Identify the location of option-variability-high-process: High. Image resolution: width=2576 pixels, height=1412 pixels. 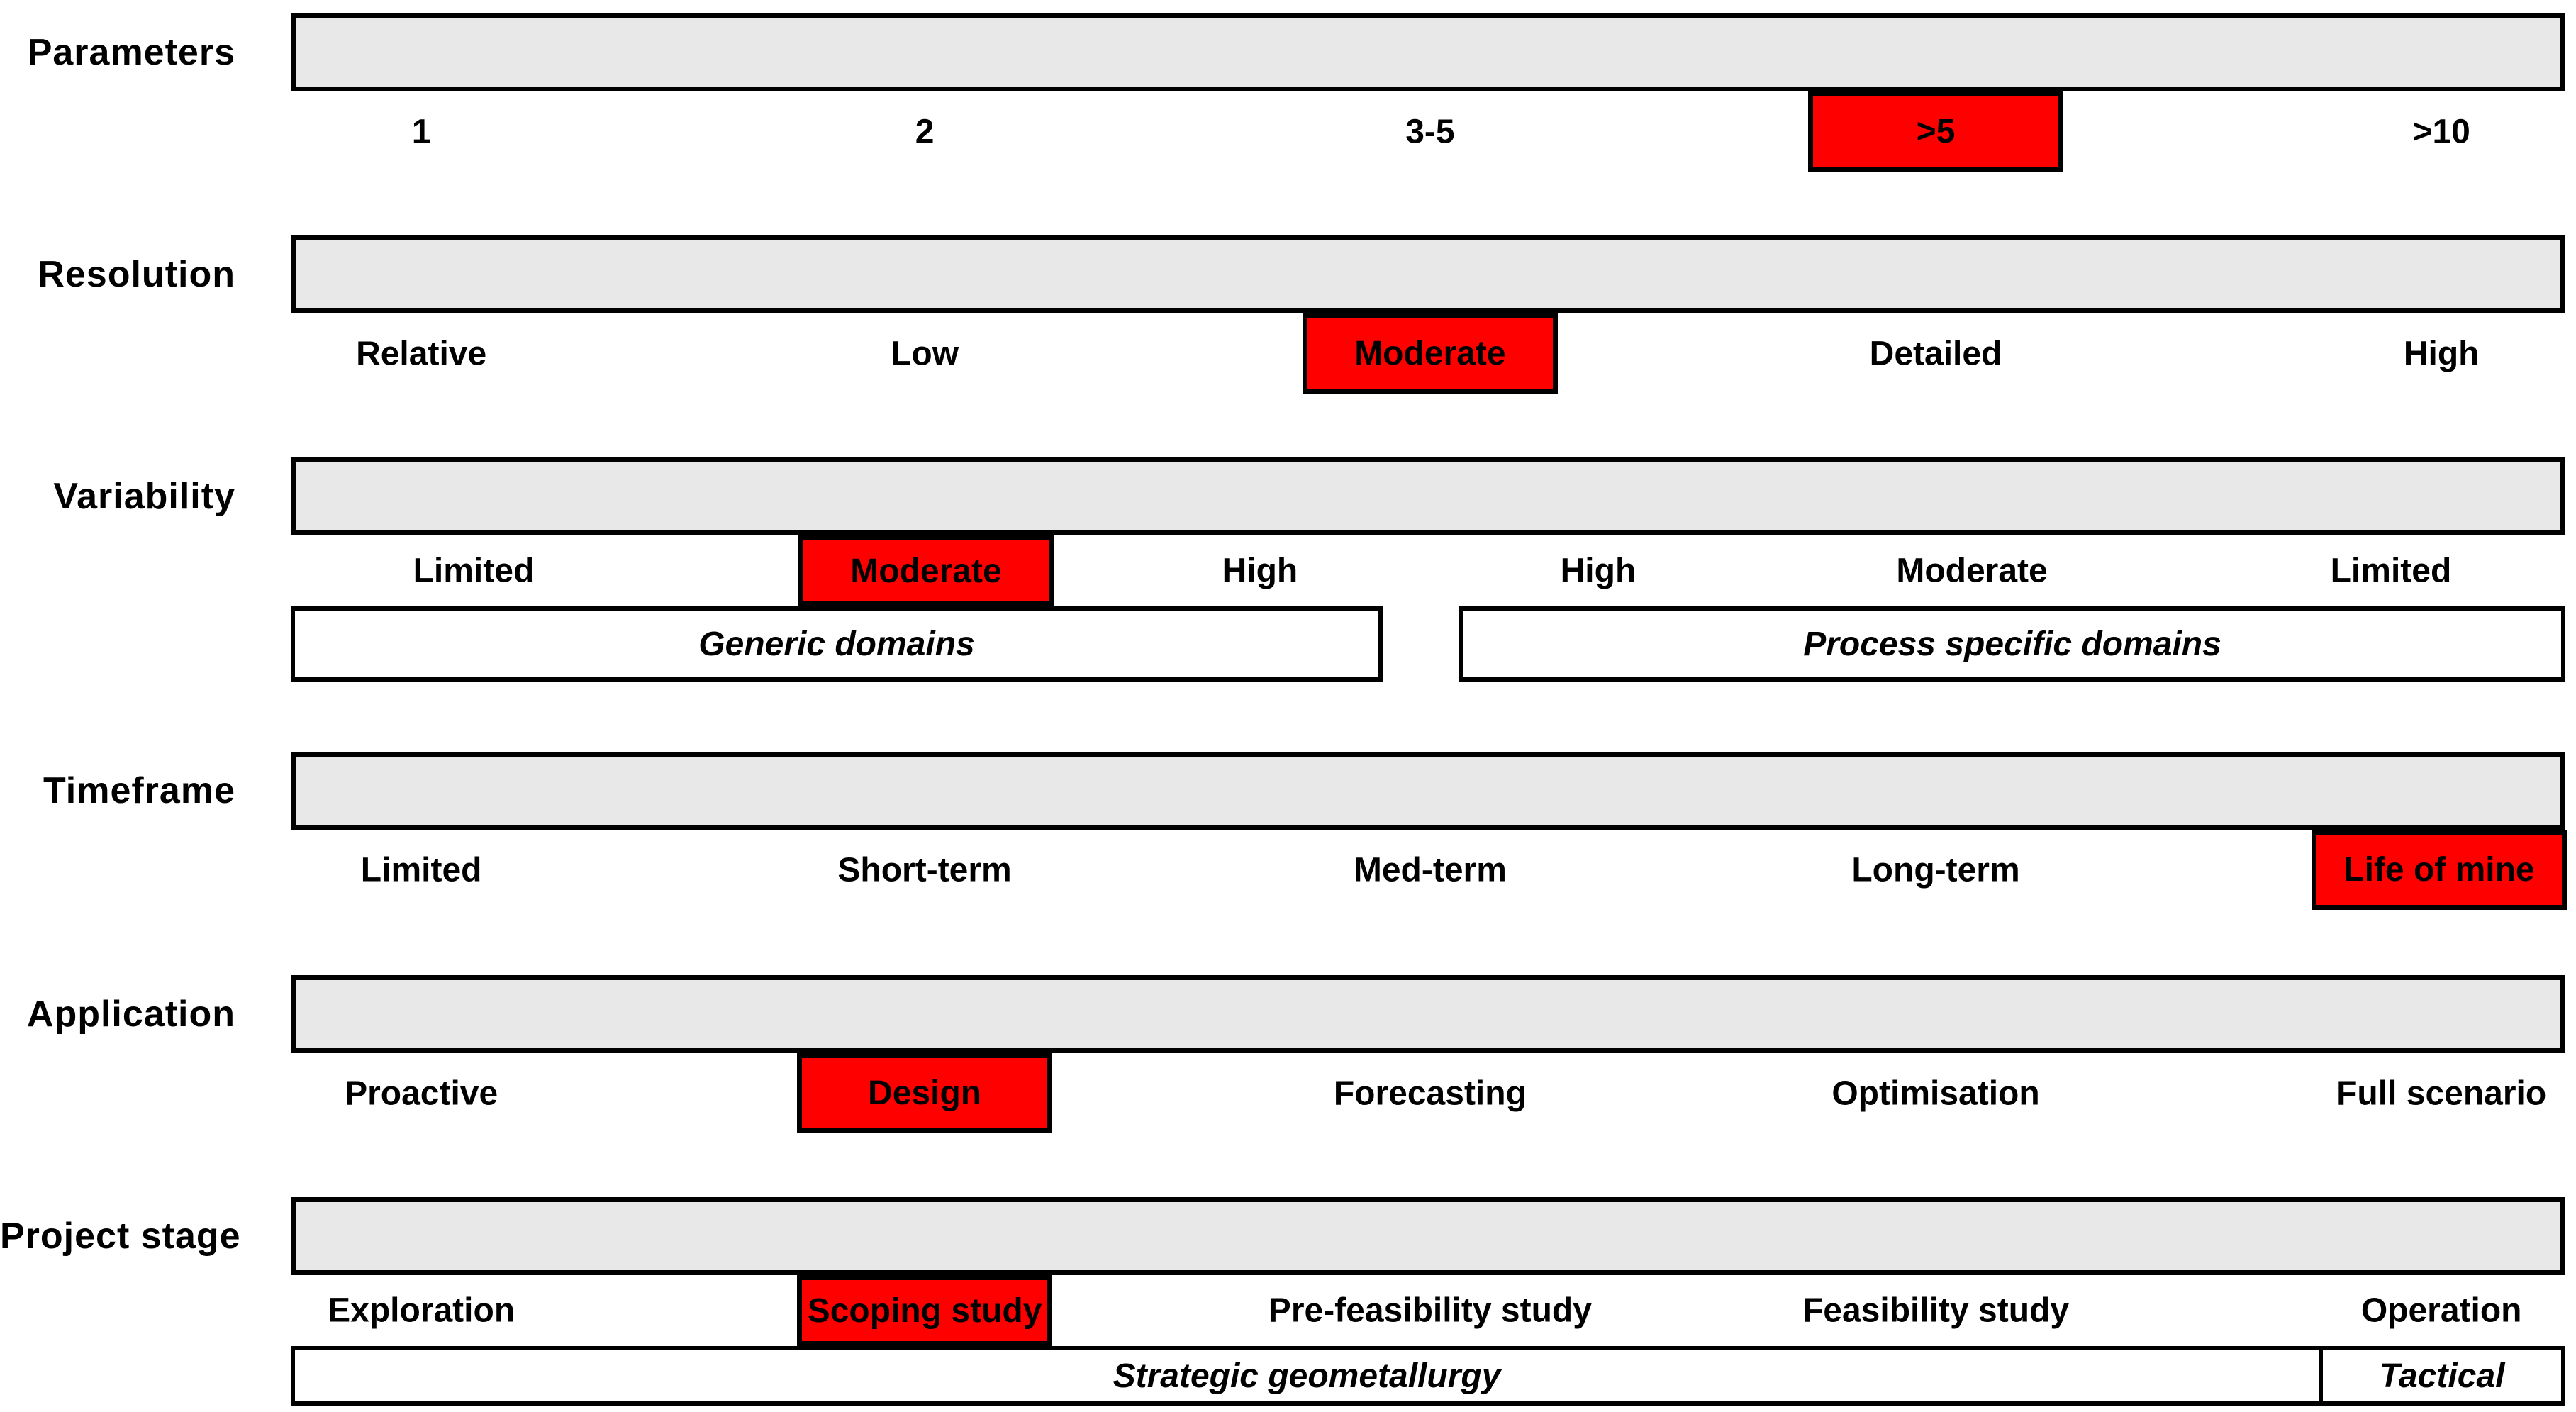
(1598, 571).